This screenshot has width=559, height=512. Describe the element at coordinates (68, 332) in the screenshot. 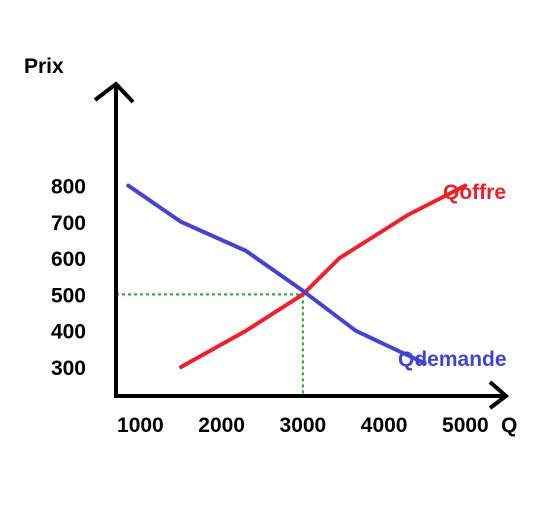

I see `y-tick-label: 400` at that location.